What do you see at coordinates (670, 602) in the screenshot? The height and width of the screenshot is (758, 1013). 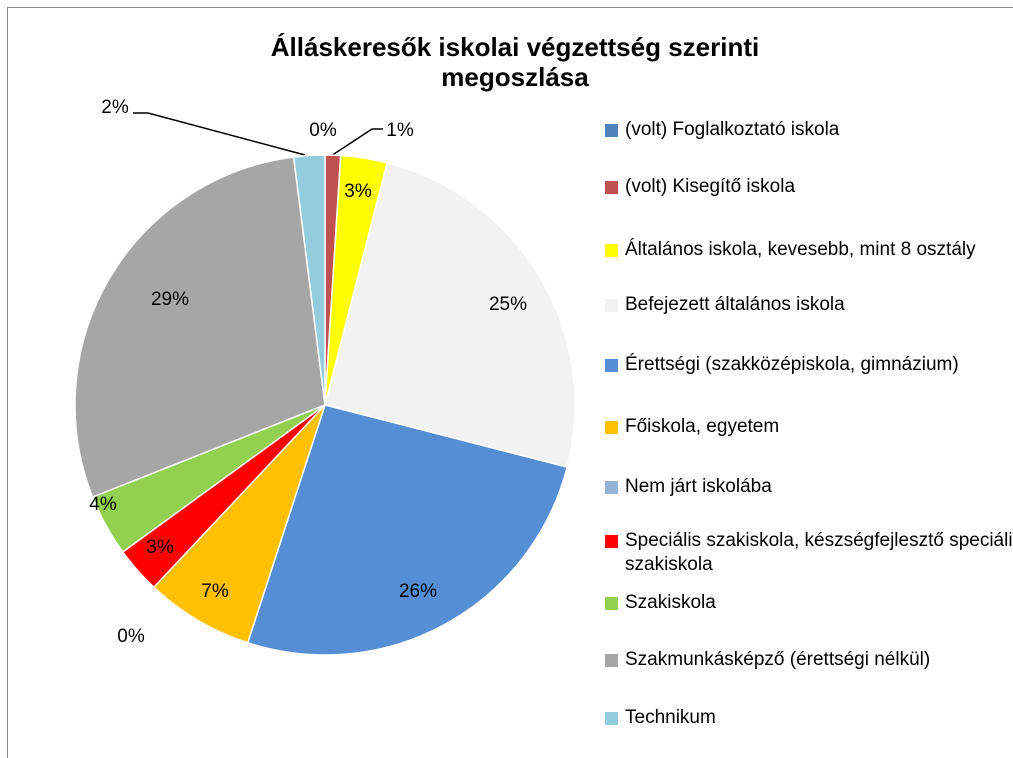 I see `legend-label: Szakiskola` at bounding box center [670, 602].